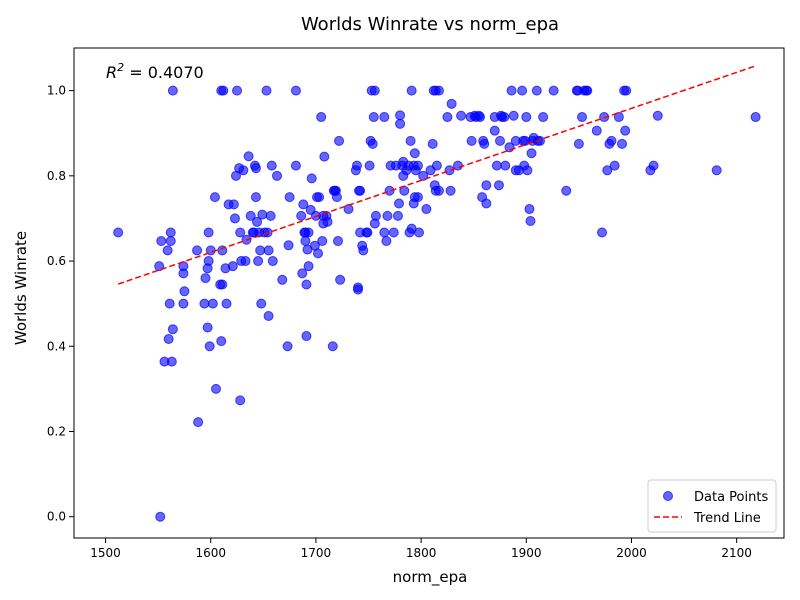 This screenshot has height=600, width=800. What do you see at coordinates (56, 91) in the screenshot?
I see `y-tick-label: 1.0` at bounding box center [56, 91].